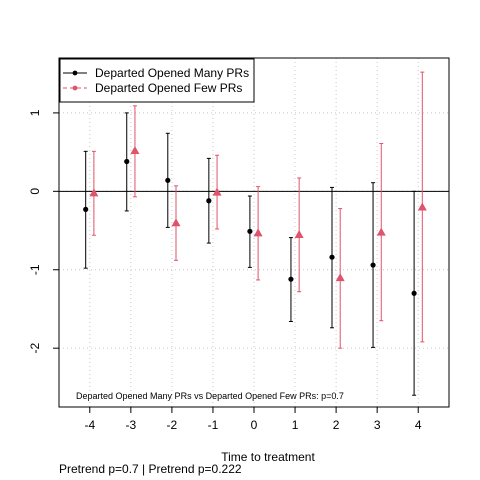  I want to click on x-tick-label: 1, so click(295, 425).